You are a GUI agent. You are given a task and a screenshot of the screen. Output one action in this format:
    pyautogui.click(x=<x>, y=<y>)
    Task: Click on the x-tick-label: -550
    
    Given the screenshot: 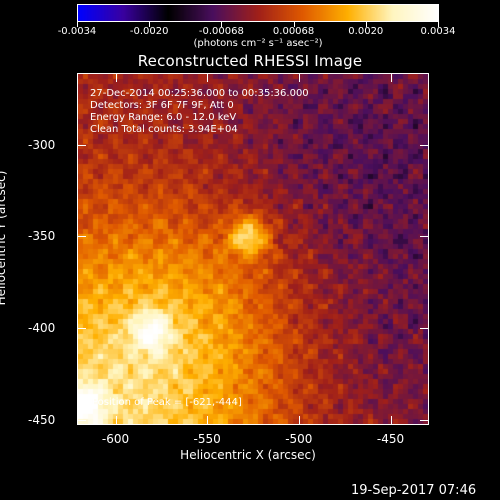 What is the action you would take?
    pyautogui.click(x=207, y=439)
    